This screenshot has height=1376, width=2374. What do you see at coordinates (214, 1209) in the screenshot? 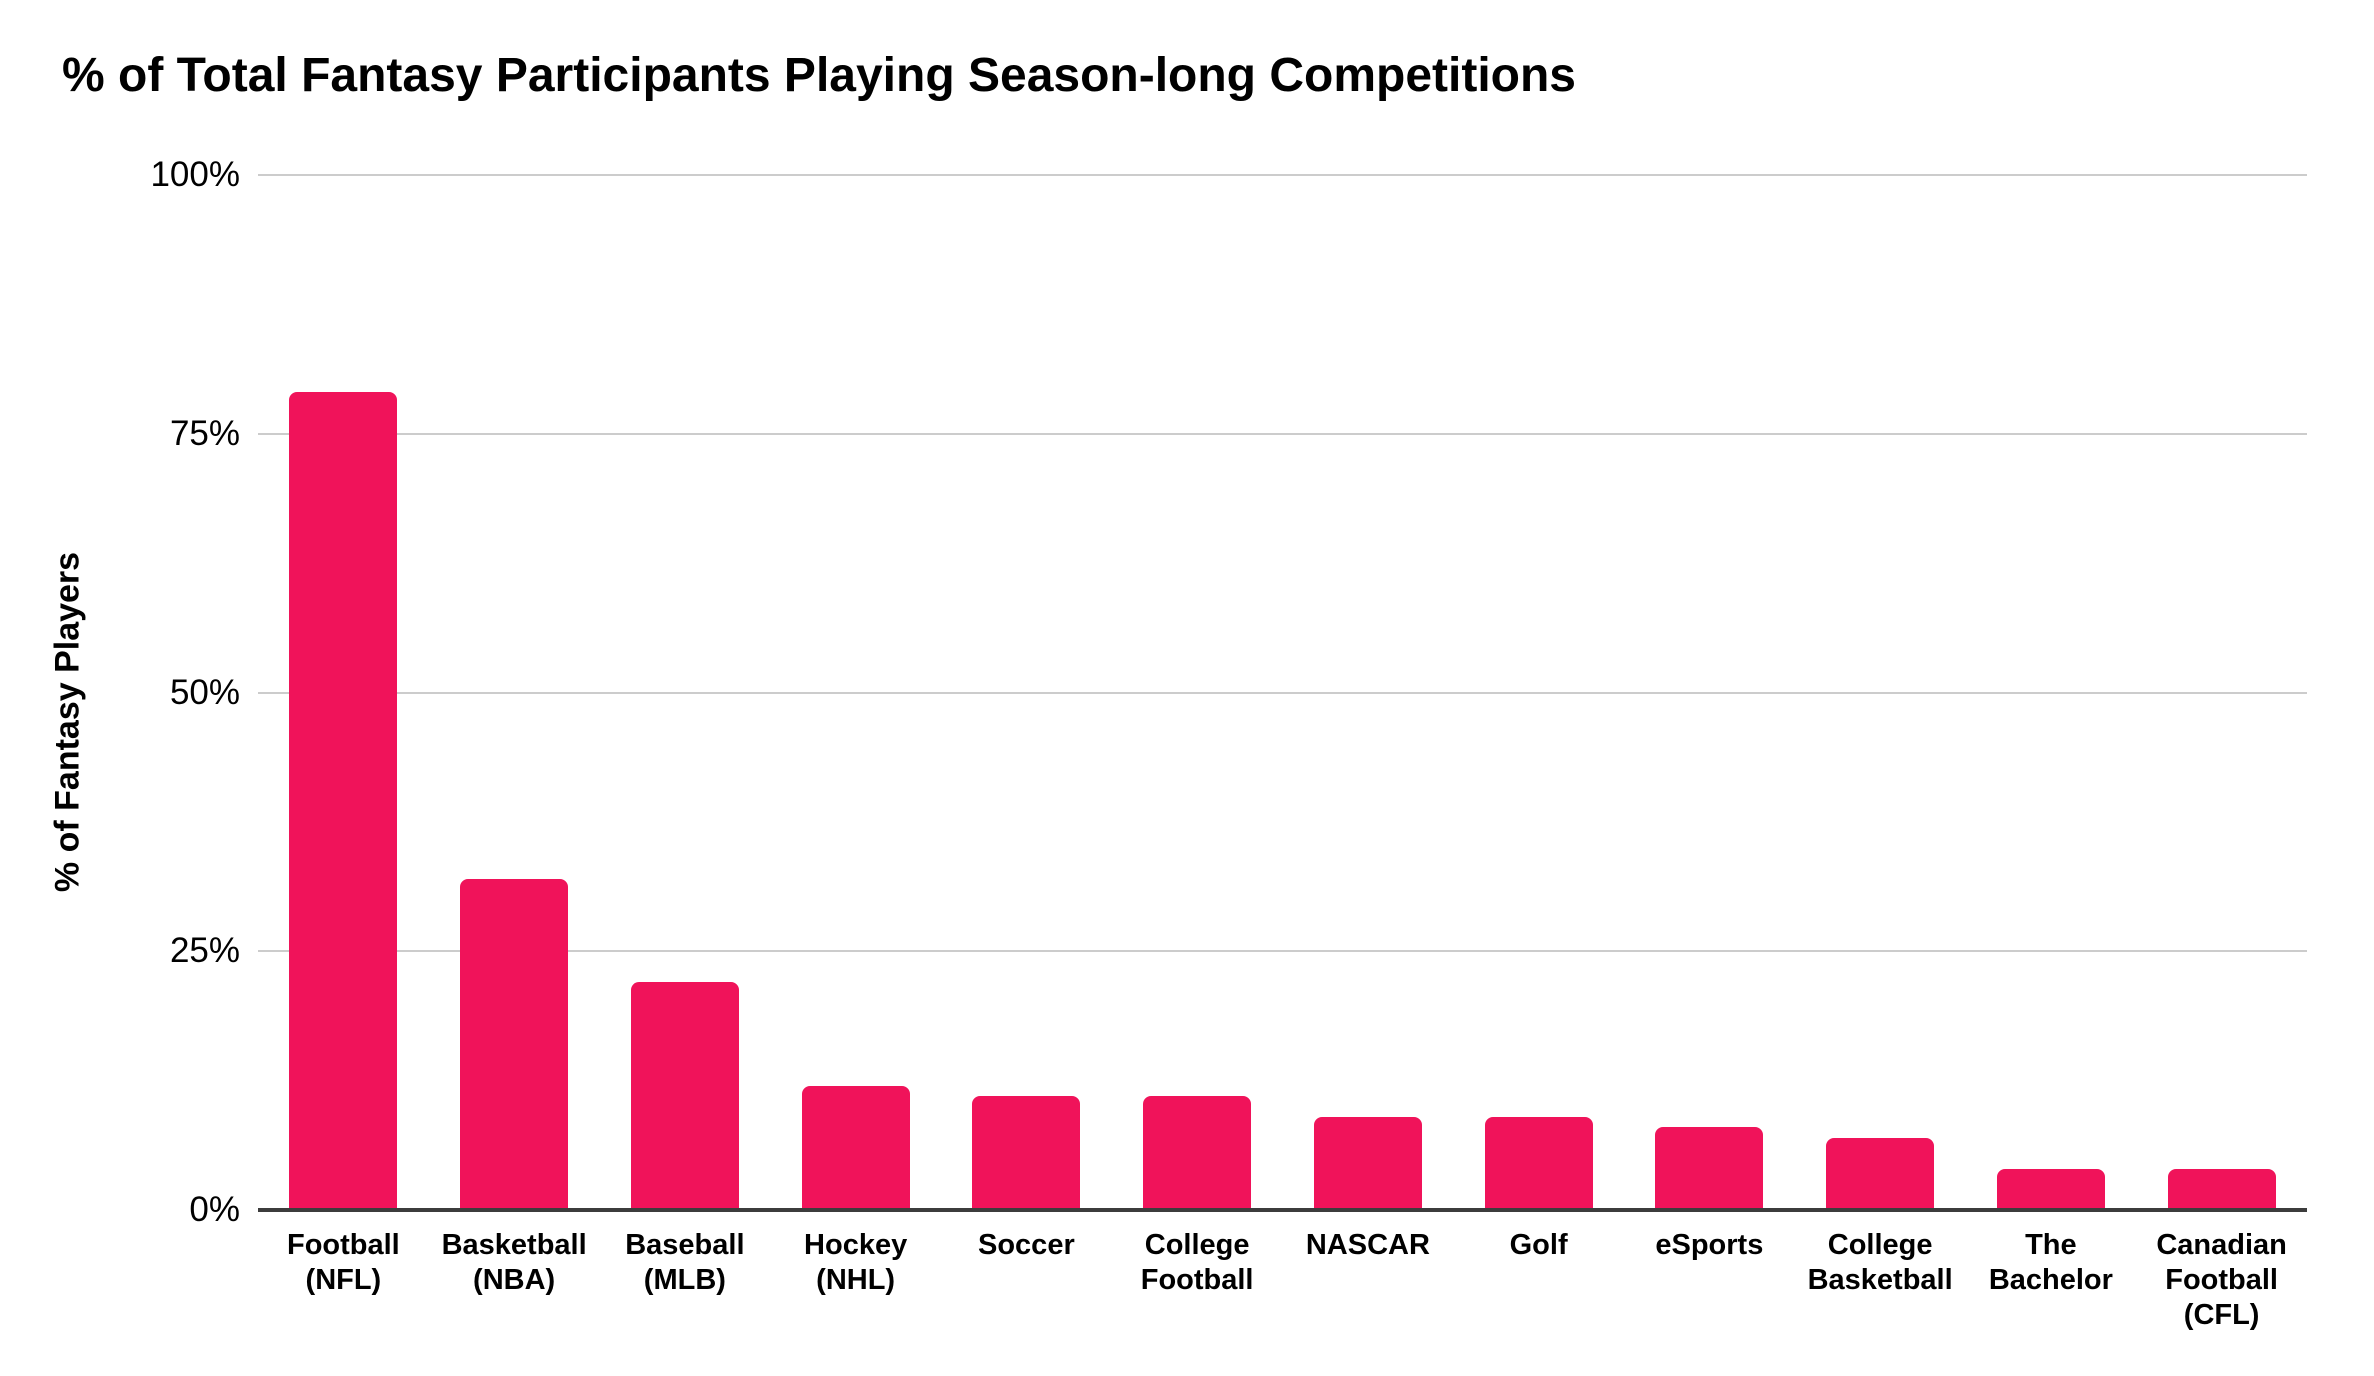
I see `y-tick-label-0: 0%` at bounding box center [214, 1209].